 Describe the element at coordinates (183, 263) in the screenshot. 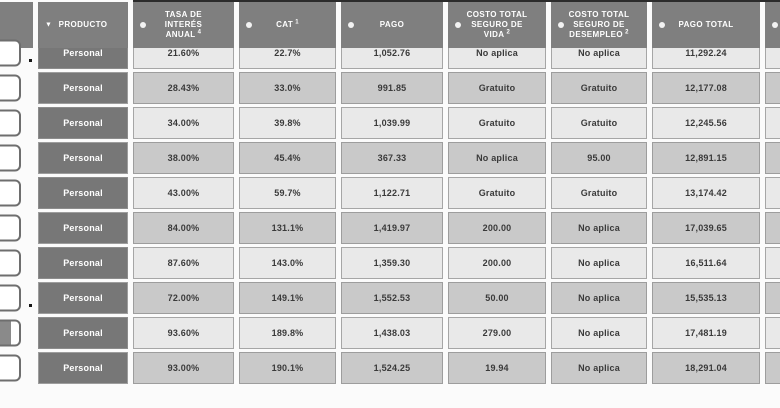

I see `cell-tasa: 87.60%` at that location.